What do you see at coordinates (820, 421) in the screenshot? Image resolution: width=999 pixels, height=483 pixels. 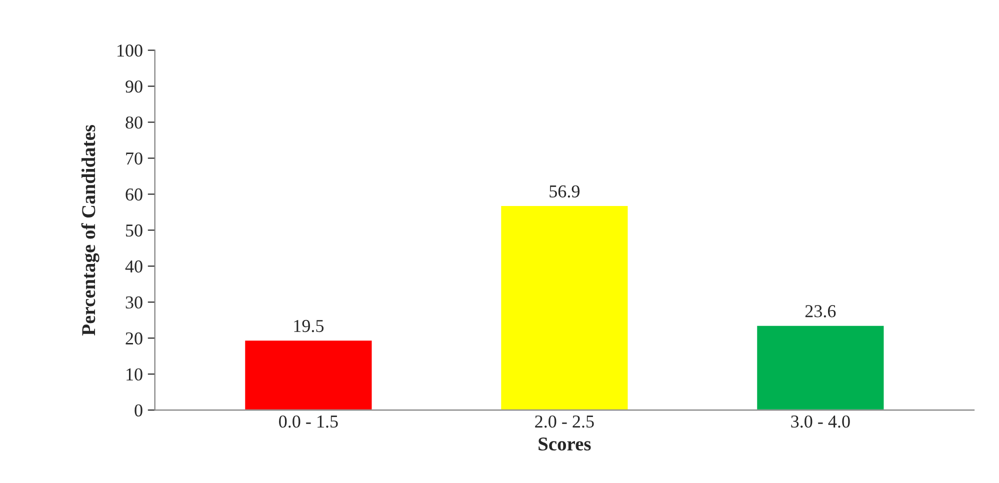 I see `x-tick-label: 3.0 - 4.0` at bounding box center [820, 421].